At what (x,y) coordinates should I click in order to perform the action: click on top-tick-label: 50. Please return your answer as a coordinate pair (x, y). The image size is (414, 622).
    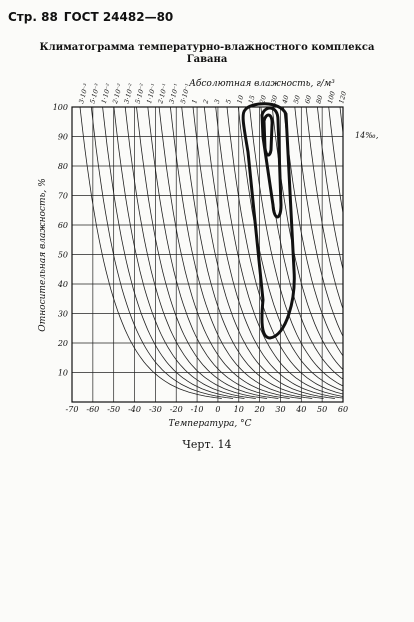
    Looking at the image, I should click on (297, 99).